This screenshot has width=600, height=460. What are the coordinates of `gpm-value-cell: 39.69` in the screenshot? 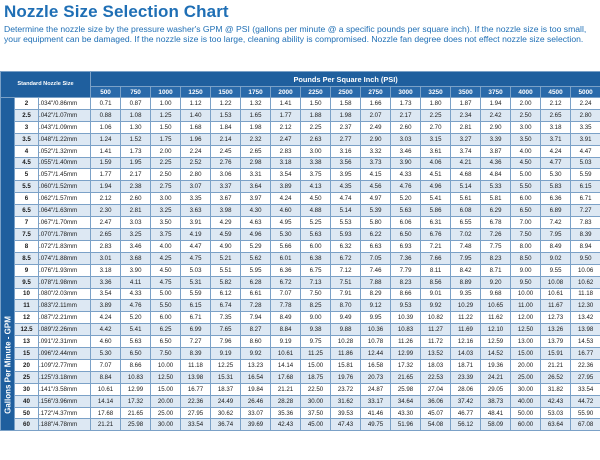 It's located at (256, 425).